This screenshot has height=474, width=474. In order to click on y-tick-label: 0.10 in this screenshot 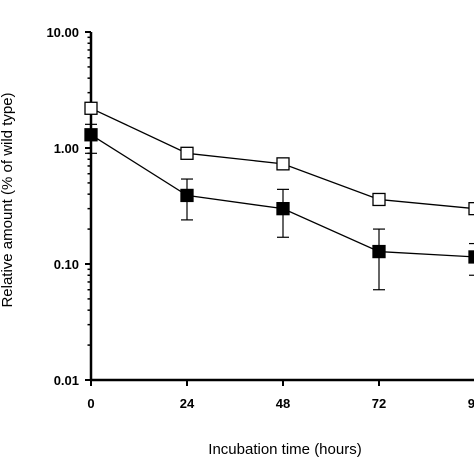, I will do `click(66, 264)`.